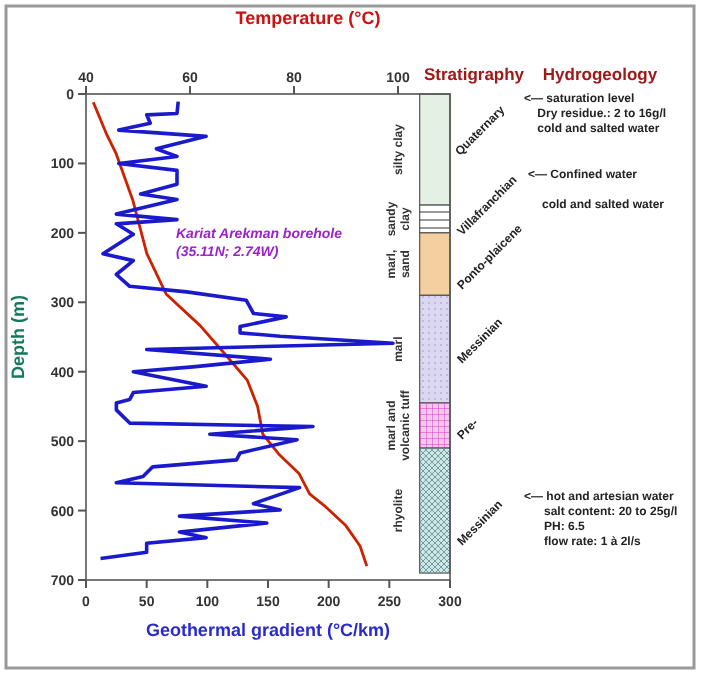  What do you see at coordinates (474, 74) in the screenshot?
I see `text: Stratigraphy` at bounding box center [474, 74].